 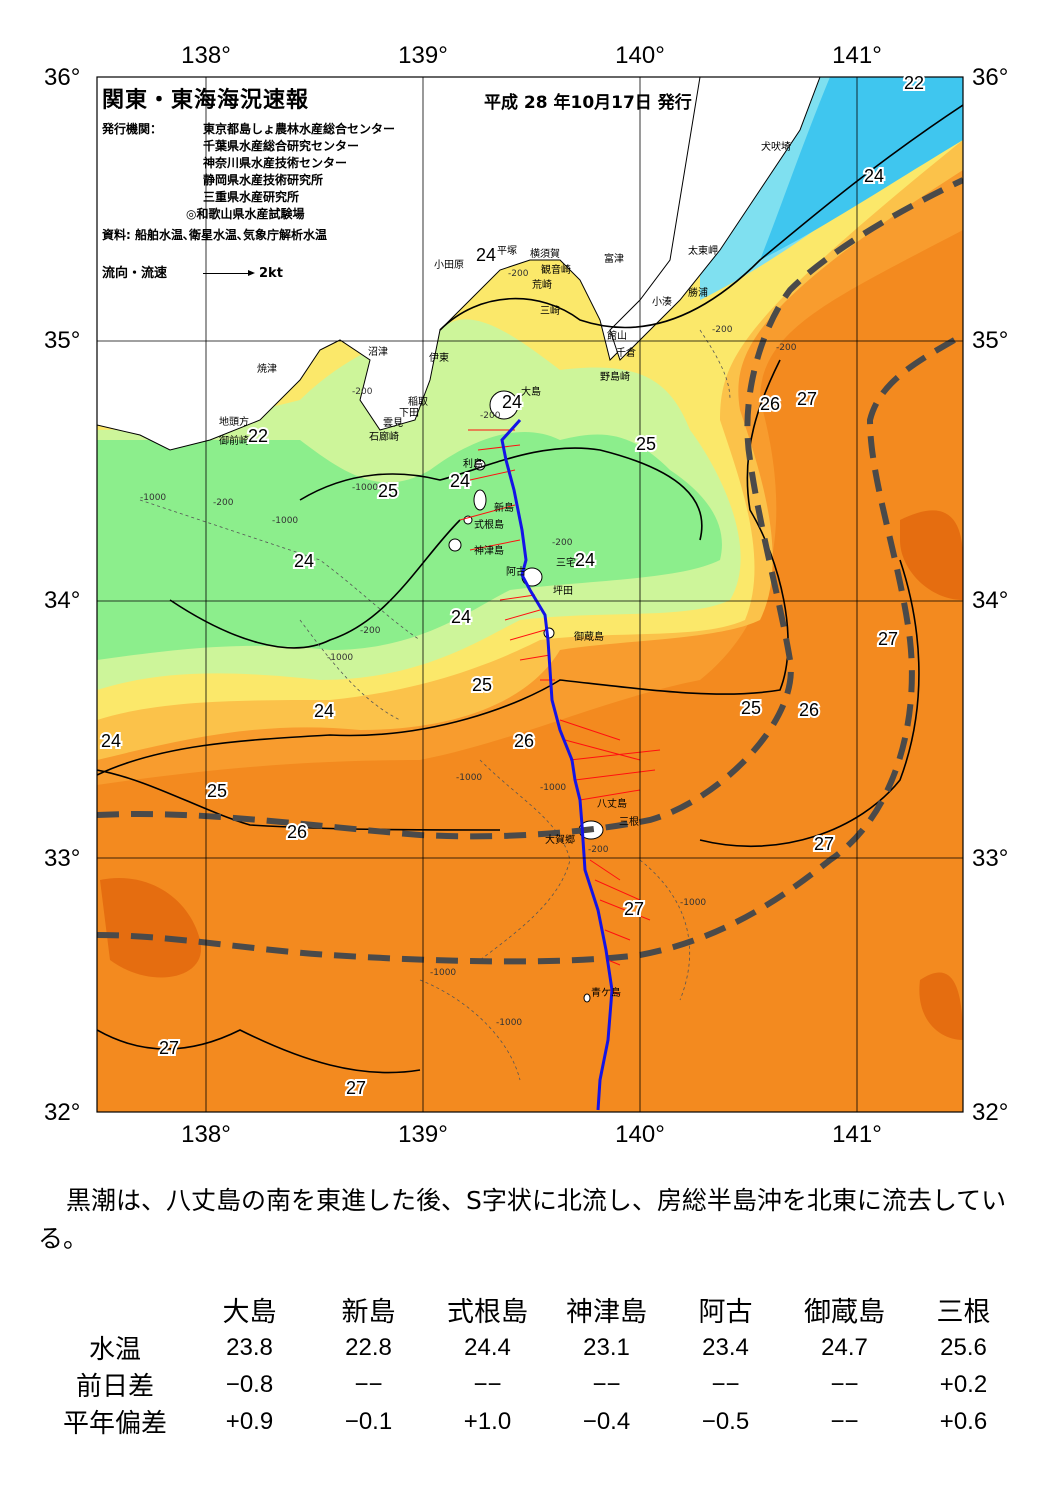 I want to click on place-name: 伊東, so click(x=439, y=357).